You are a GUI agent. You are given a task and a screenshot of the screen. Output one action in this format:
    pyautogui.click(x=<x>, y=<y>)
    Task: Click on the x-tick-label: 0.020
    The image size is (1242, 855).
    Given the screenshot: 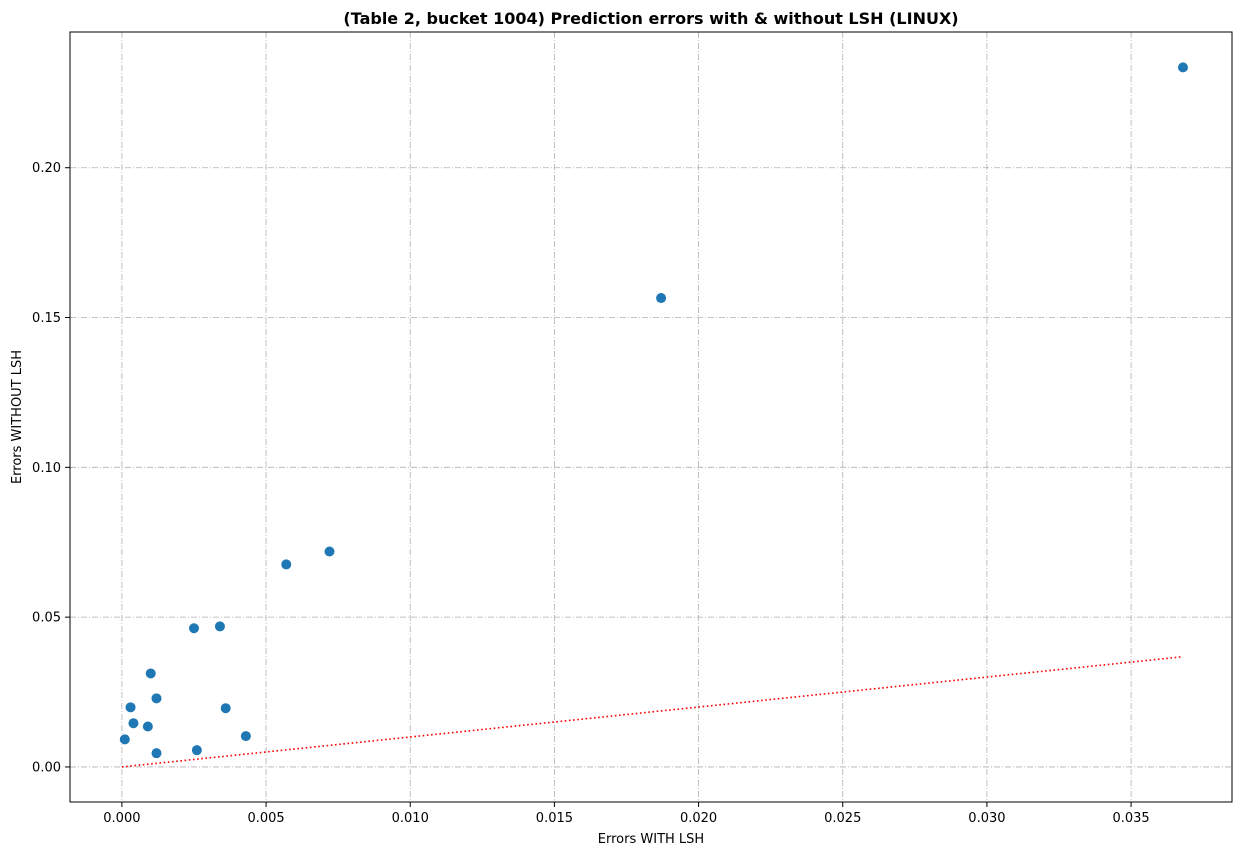 What is the action you would take?
    pyautogui.click(x=698, y=818)
    